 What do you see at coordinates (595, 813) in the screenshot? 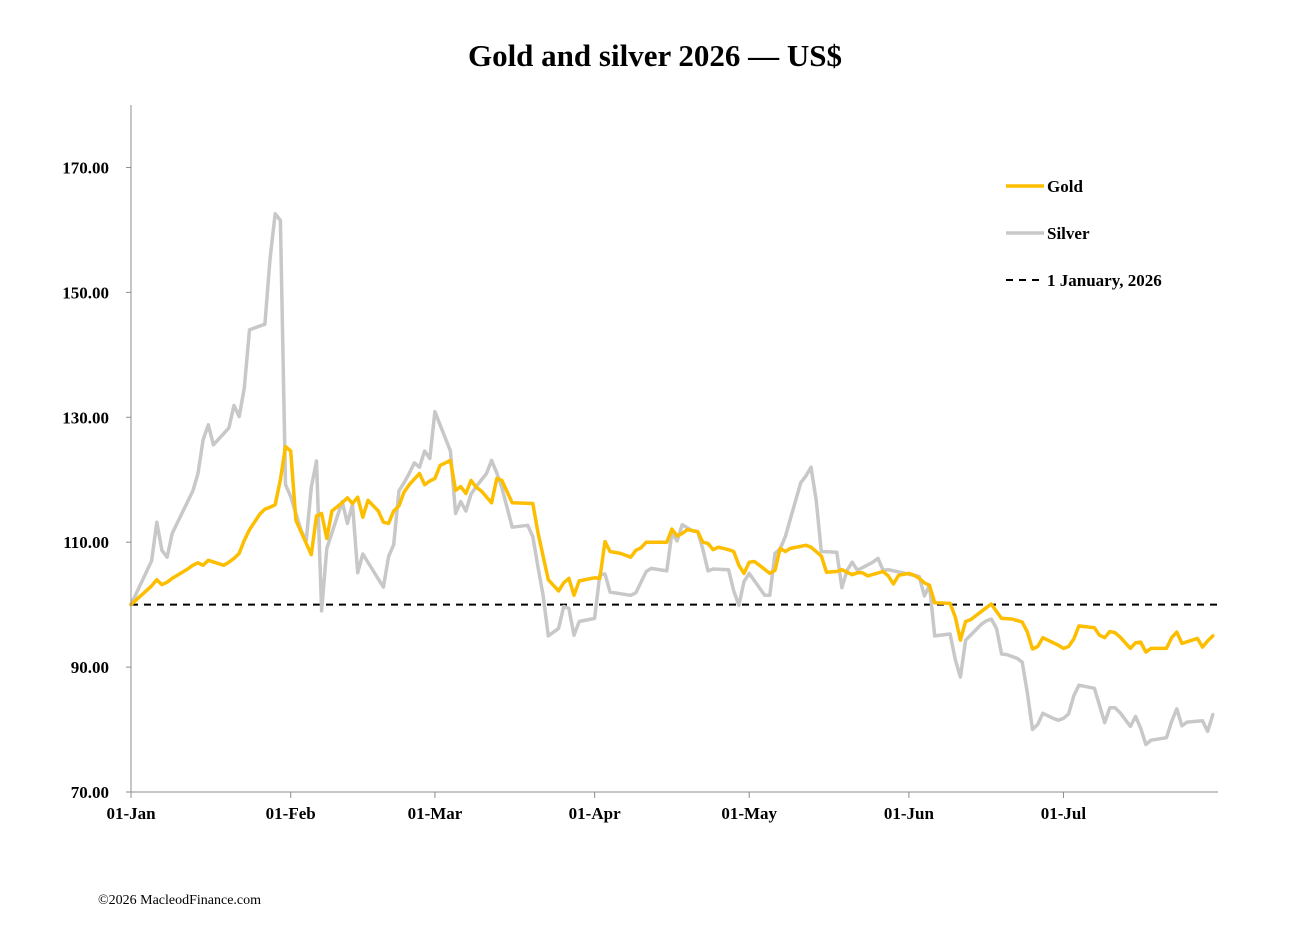
I see `x-tick-label: 01-Apr` at bounding box center [595, 813].